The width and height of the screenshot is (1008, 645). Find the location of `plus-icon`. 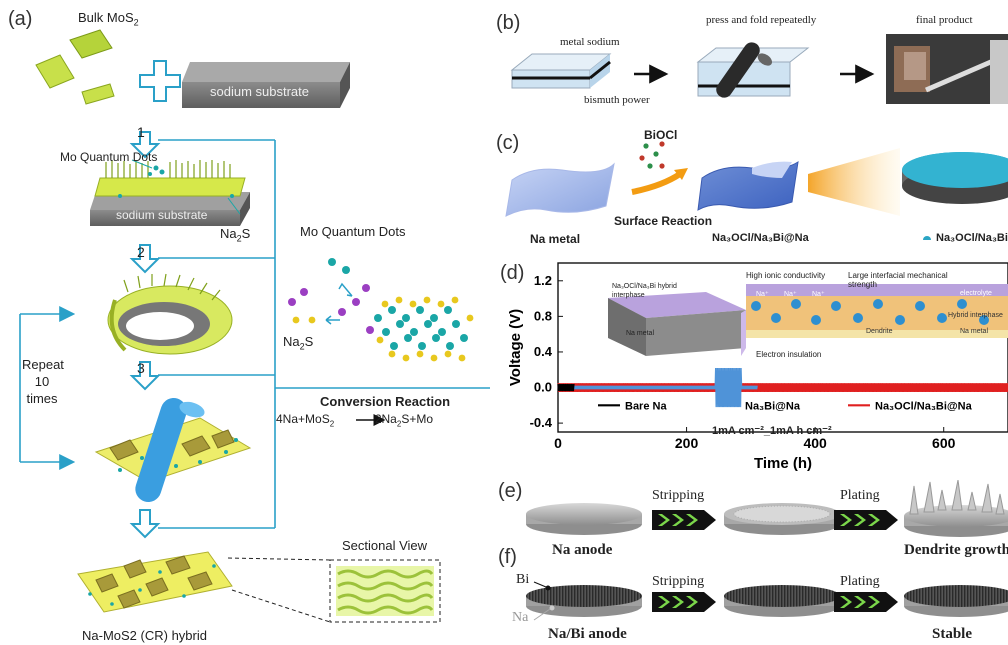

plus-icon is located at coordinates (160, 81).